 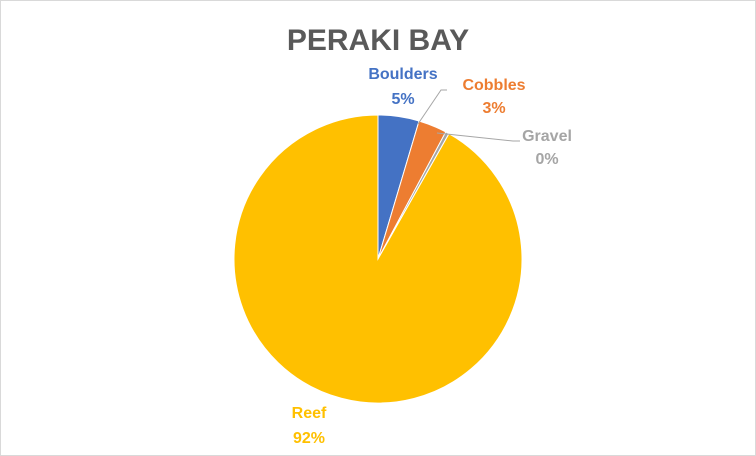 What do you see at coordinates (378, 40) in the screenshot?
I see `chart-title: PERAKI BAY` at bounding box center [378, 40].